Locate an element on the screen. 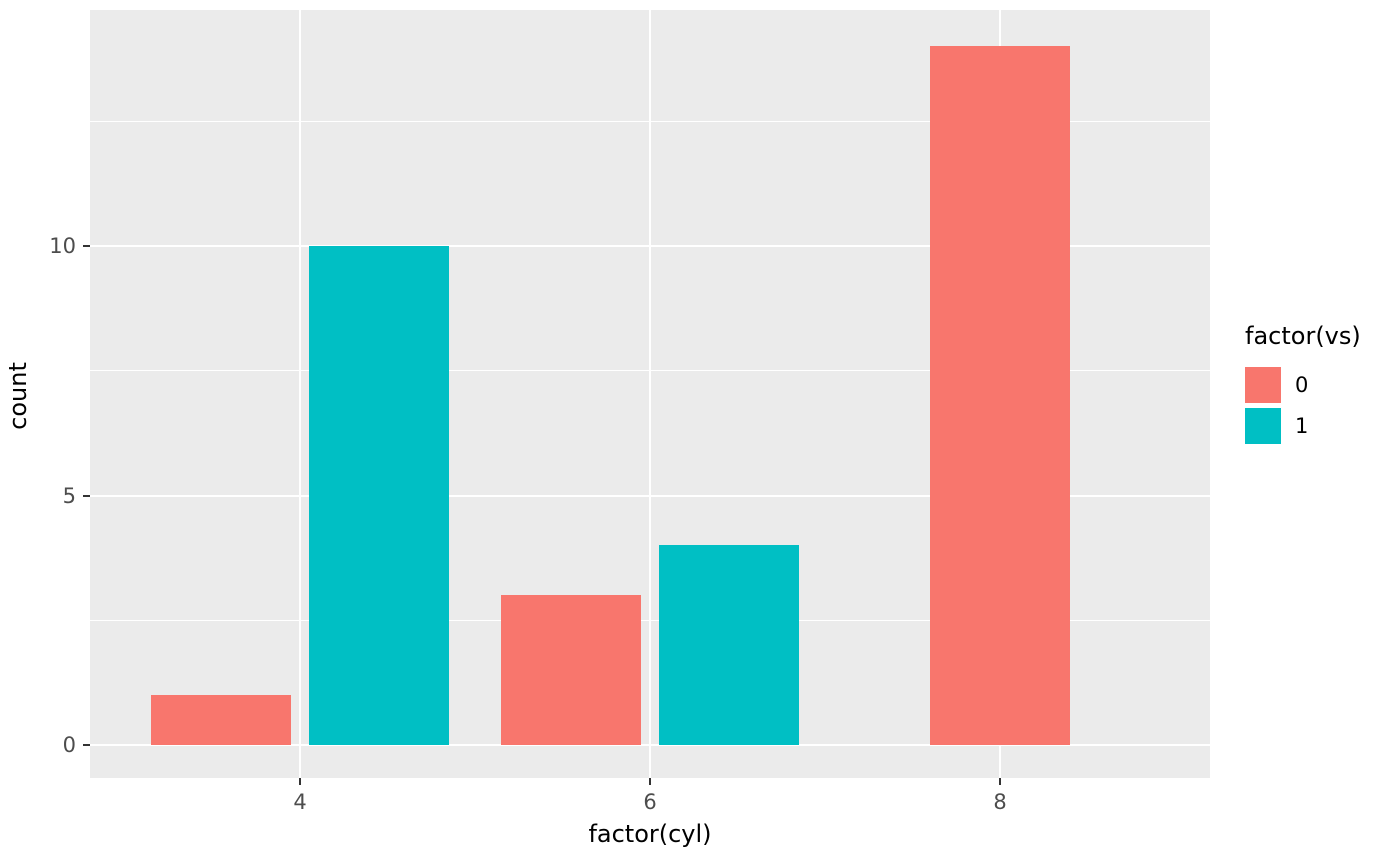 The image size is (1400, 866). x-tick-label: 6 is located at coordinates (650, 802).